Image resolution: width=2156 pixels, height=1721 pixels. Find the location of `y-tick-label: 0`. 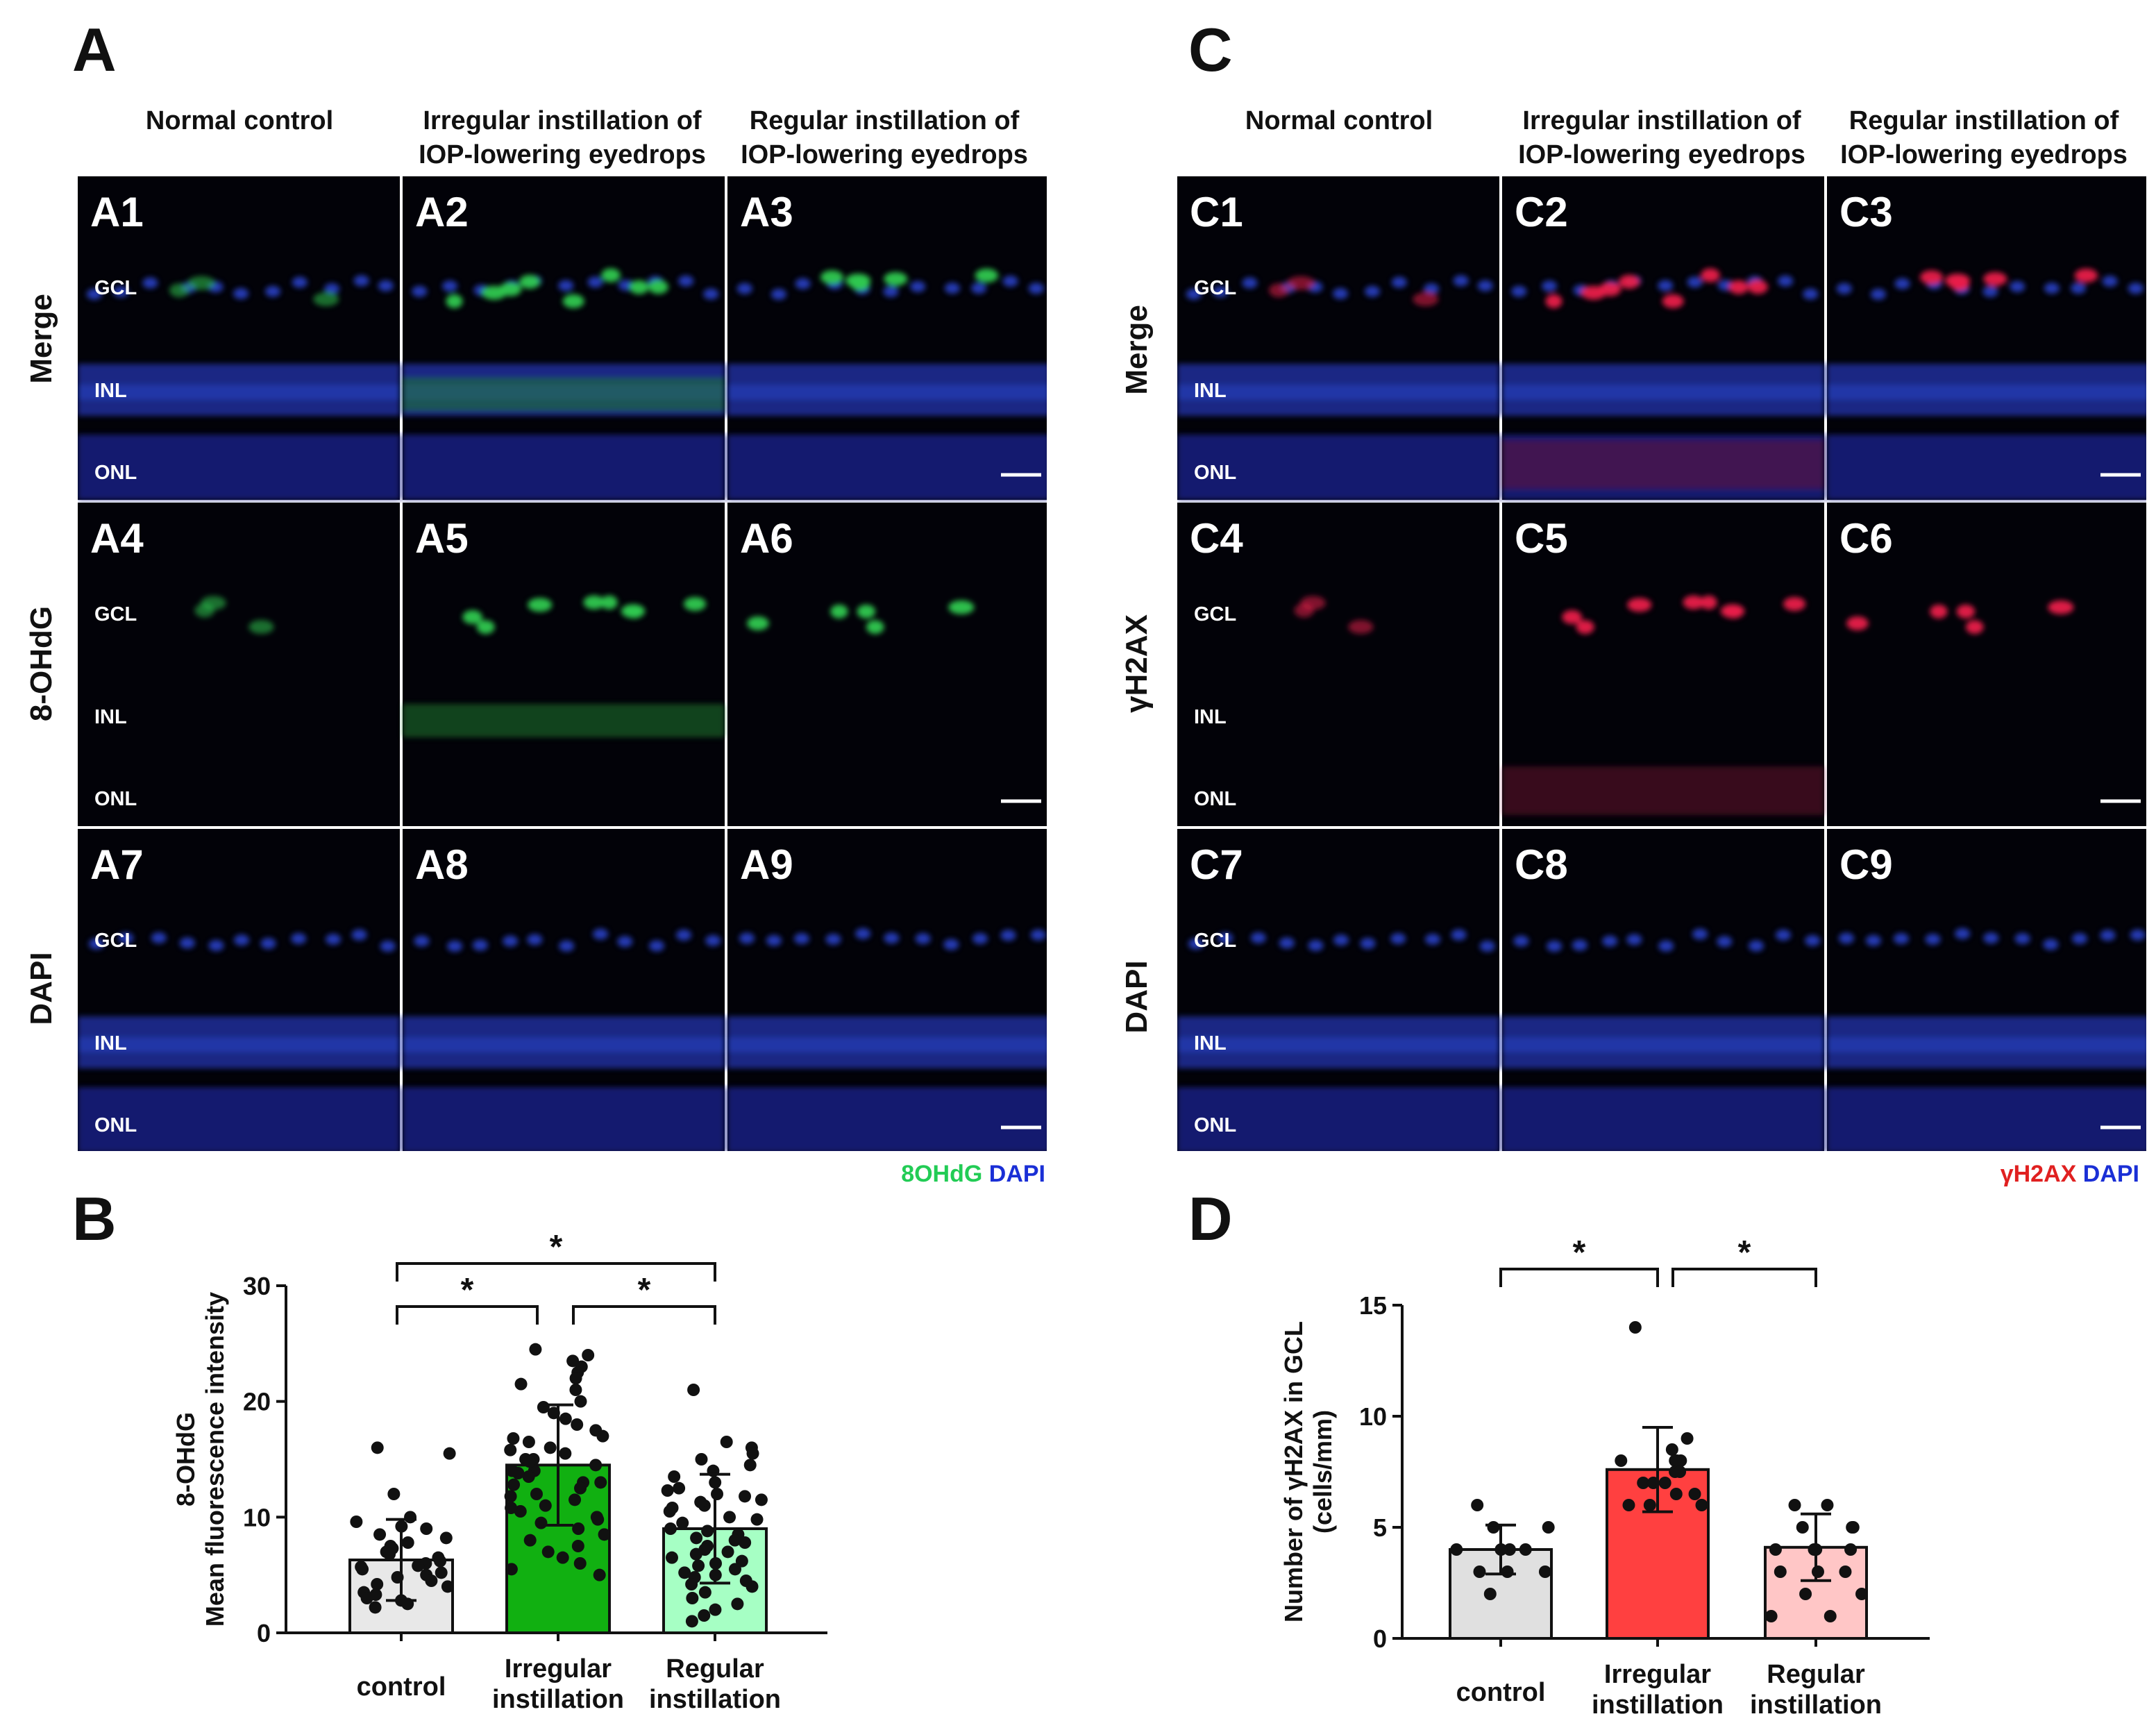

y-tick-label: 0 is located at coordinates (264, 1633).